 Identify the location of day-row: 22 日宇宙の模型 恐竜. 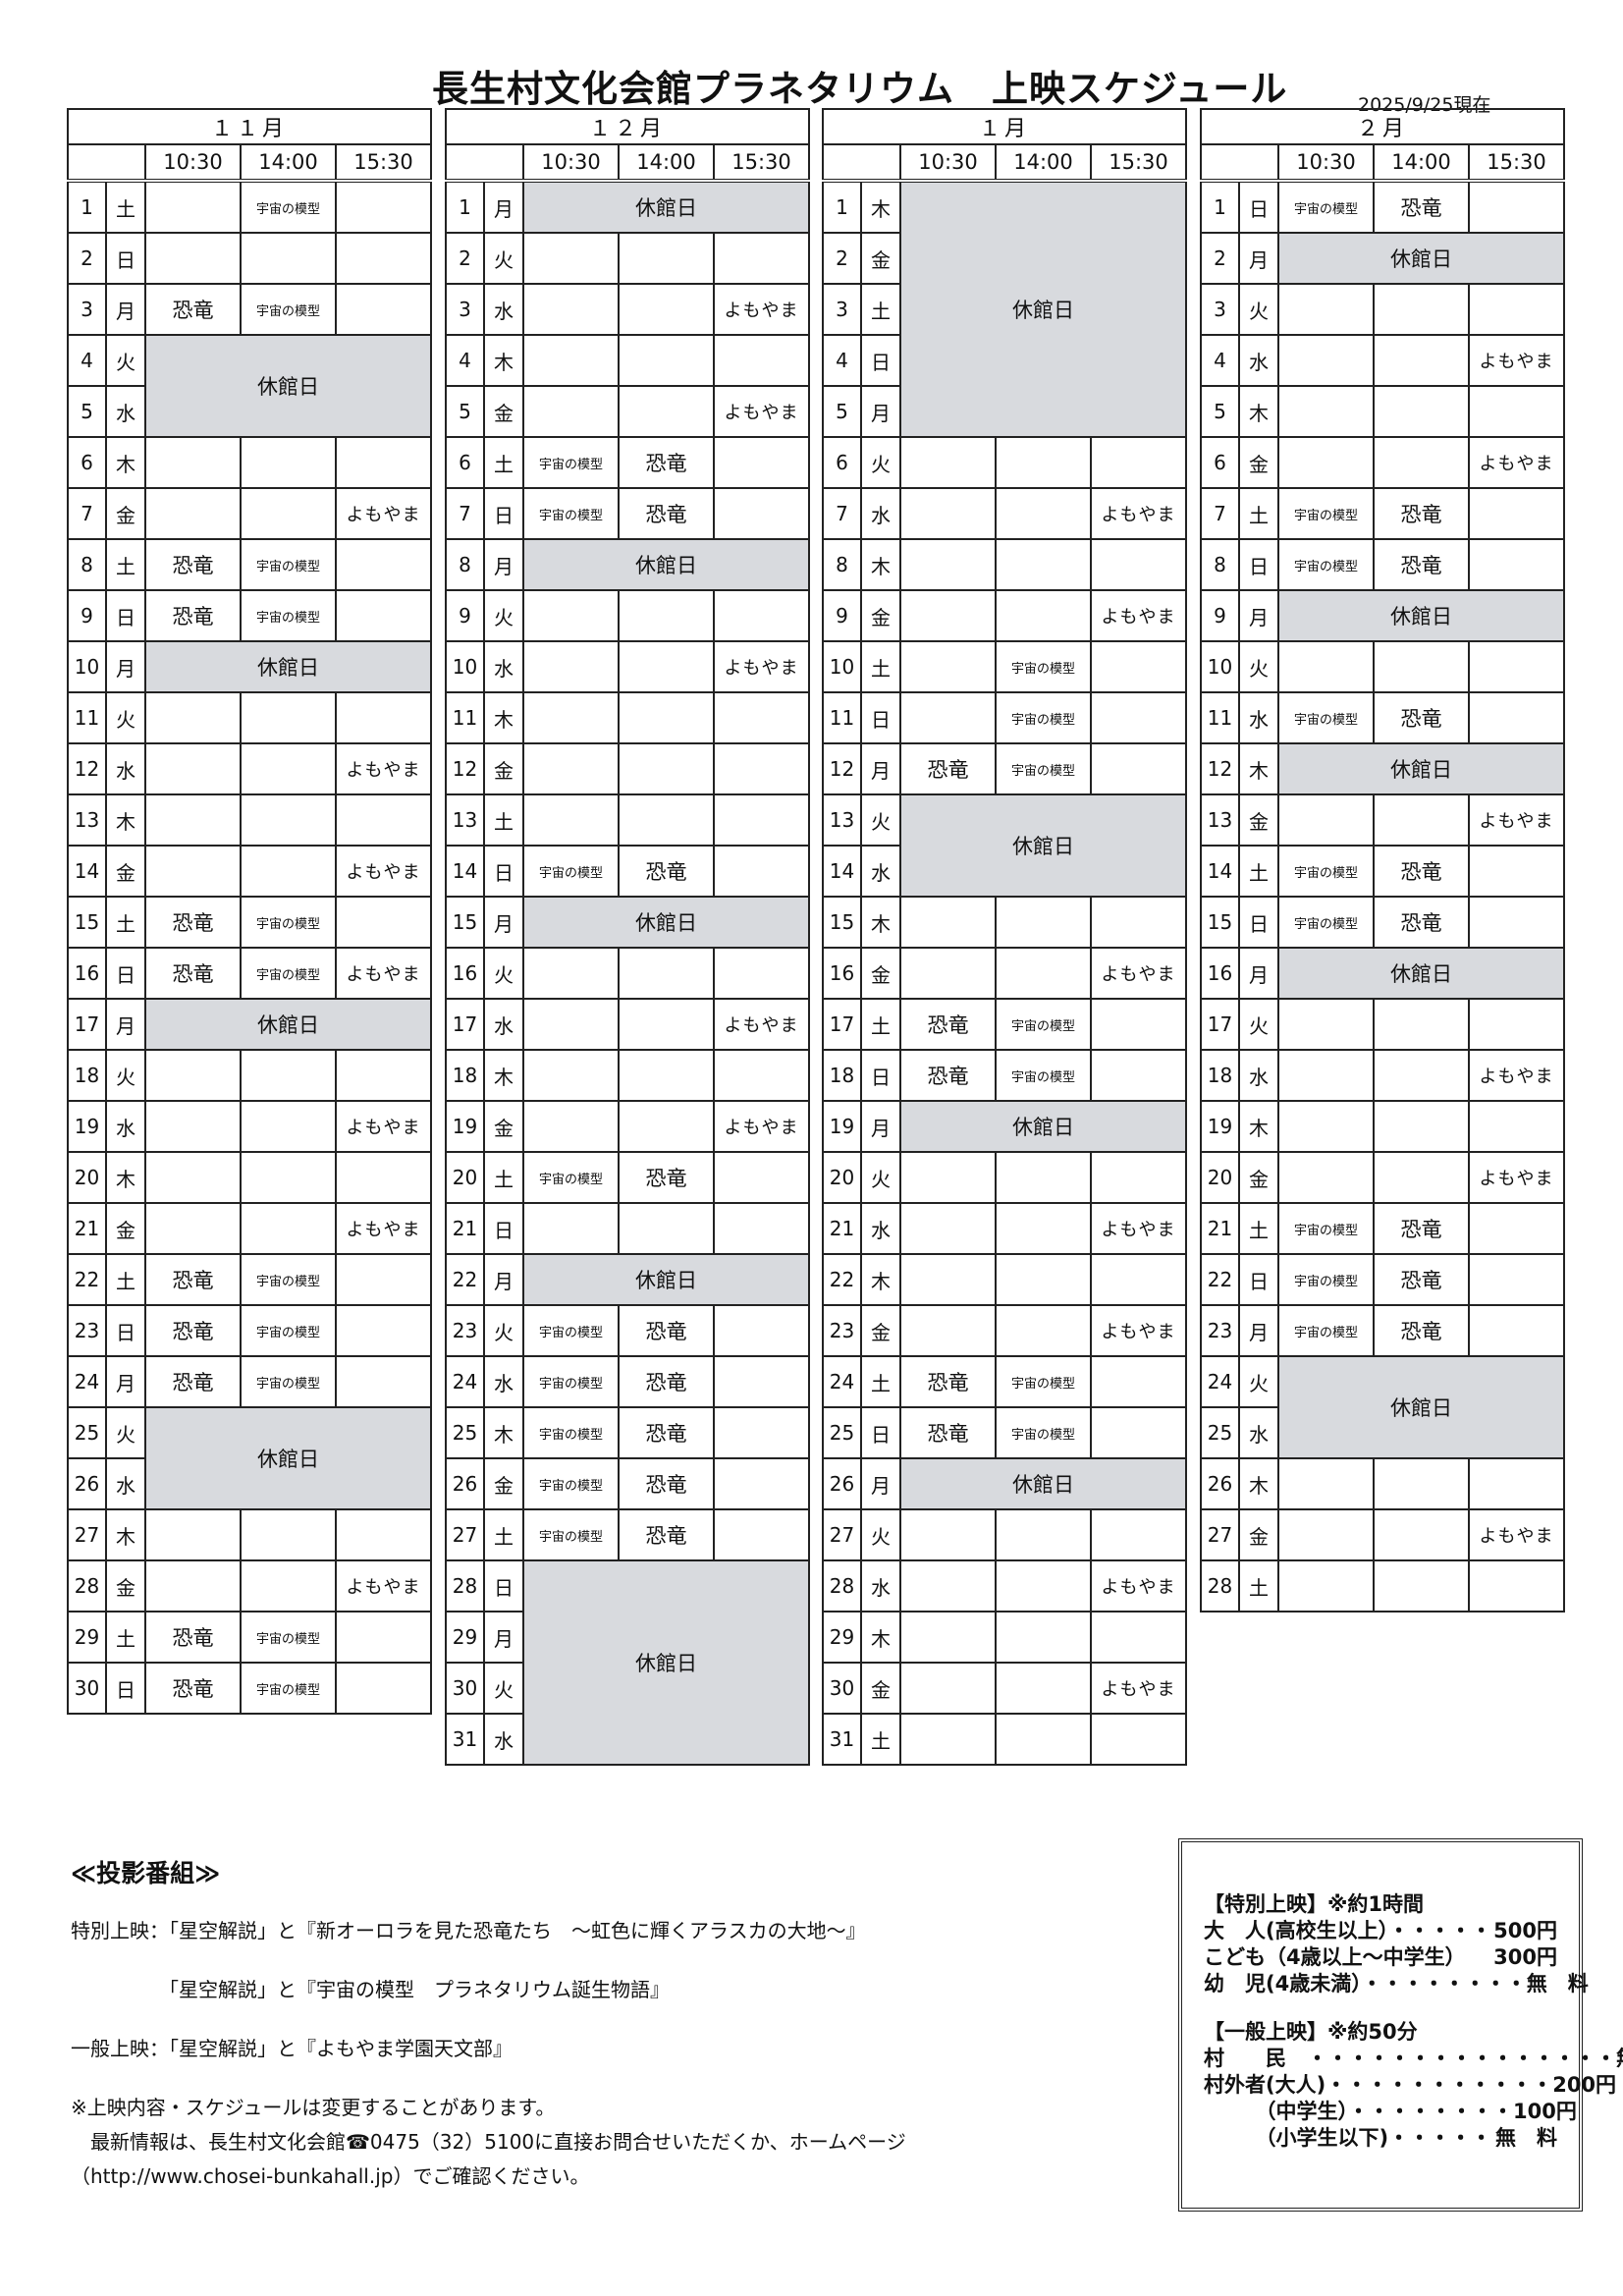
(1382, 1279).